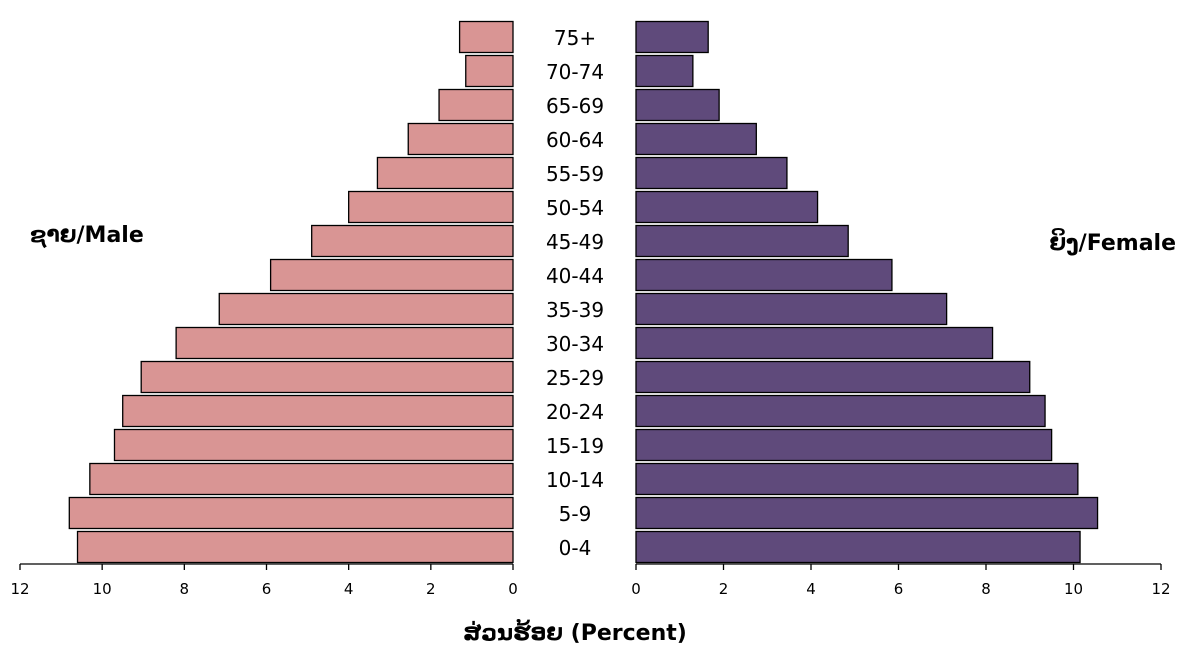  I want to click on male-tick-label-0: 0, so click(513, 589).